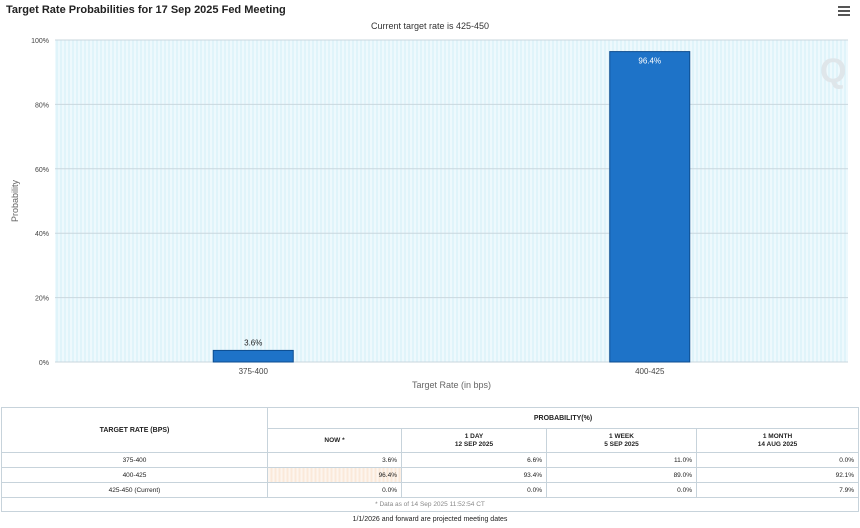 The width and height of the screenshot is (860, 528). What do you see at coordinates (42, 105) in the screenshot?
I see `y-tick-label: 80%` at bounding box center [42, 105].